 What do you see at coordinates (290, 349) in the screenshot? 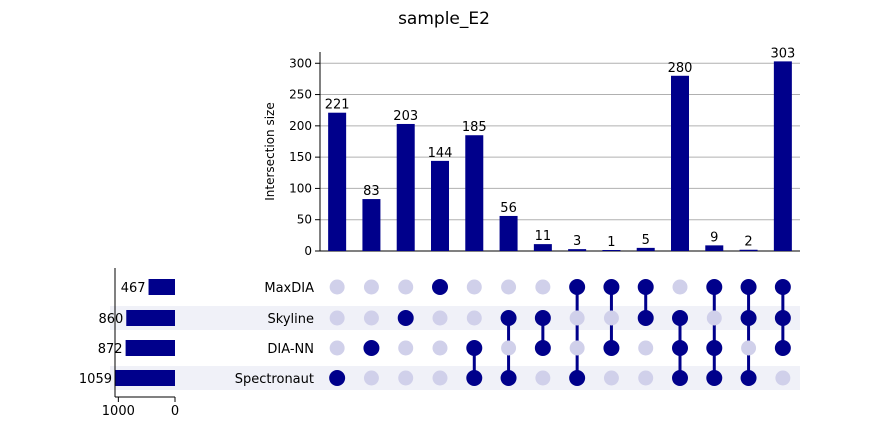
I see `set-name-dia-nn: DIA-NN` at bounding box center [290, 349].